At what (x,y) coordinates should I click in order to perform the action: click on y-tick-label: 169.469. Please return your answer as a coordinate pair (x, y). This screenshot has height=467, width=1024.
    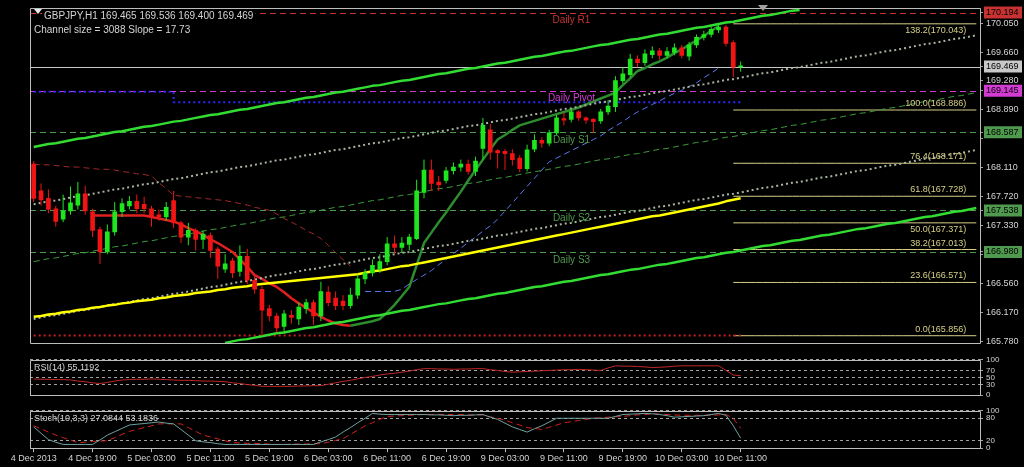
    Looking at the image, I should click on (1002, 66).